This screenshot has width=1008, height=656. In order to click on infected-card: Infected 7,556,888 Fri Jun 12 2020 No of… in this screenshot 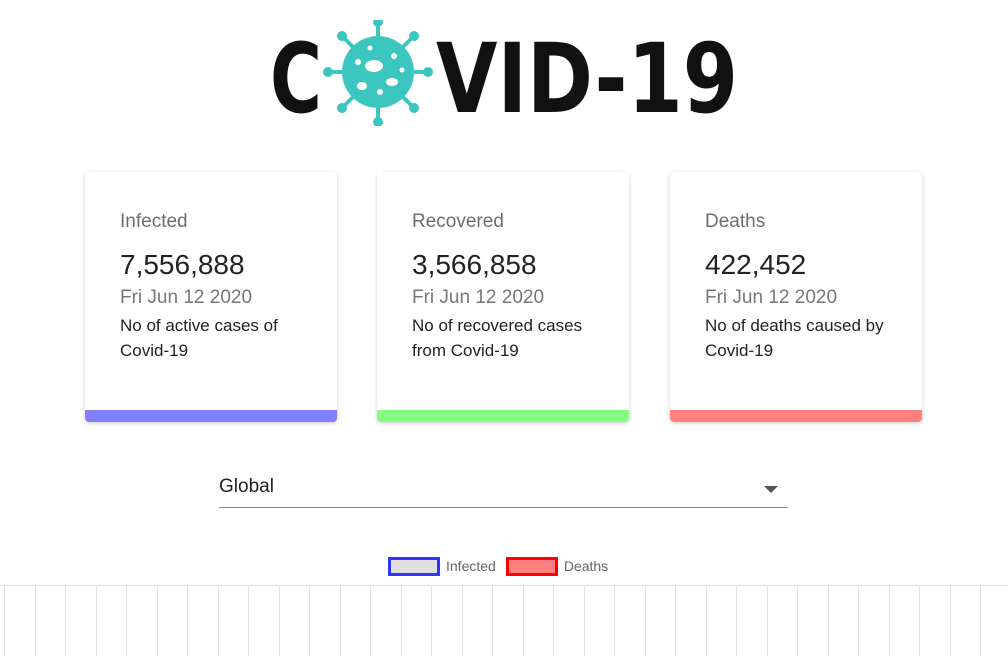, I will do `click(211, 297)`.